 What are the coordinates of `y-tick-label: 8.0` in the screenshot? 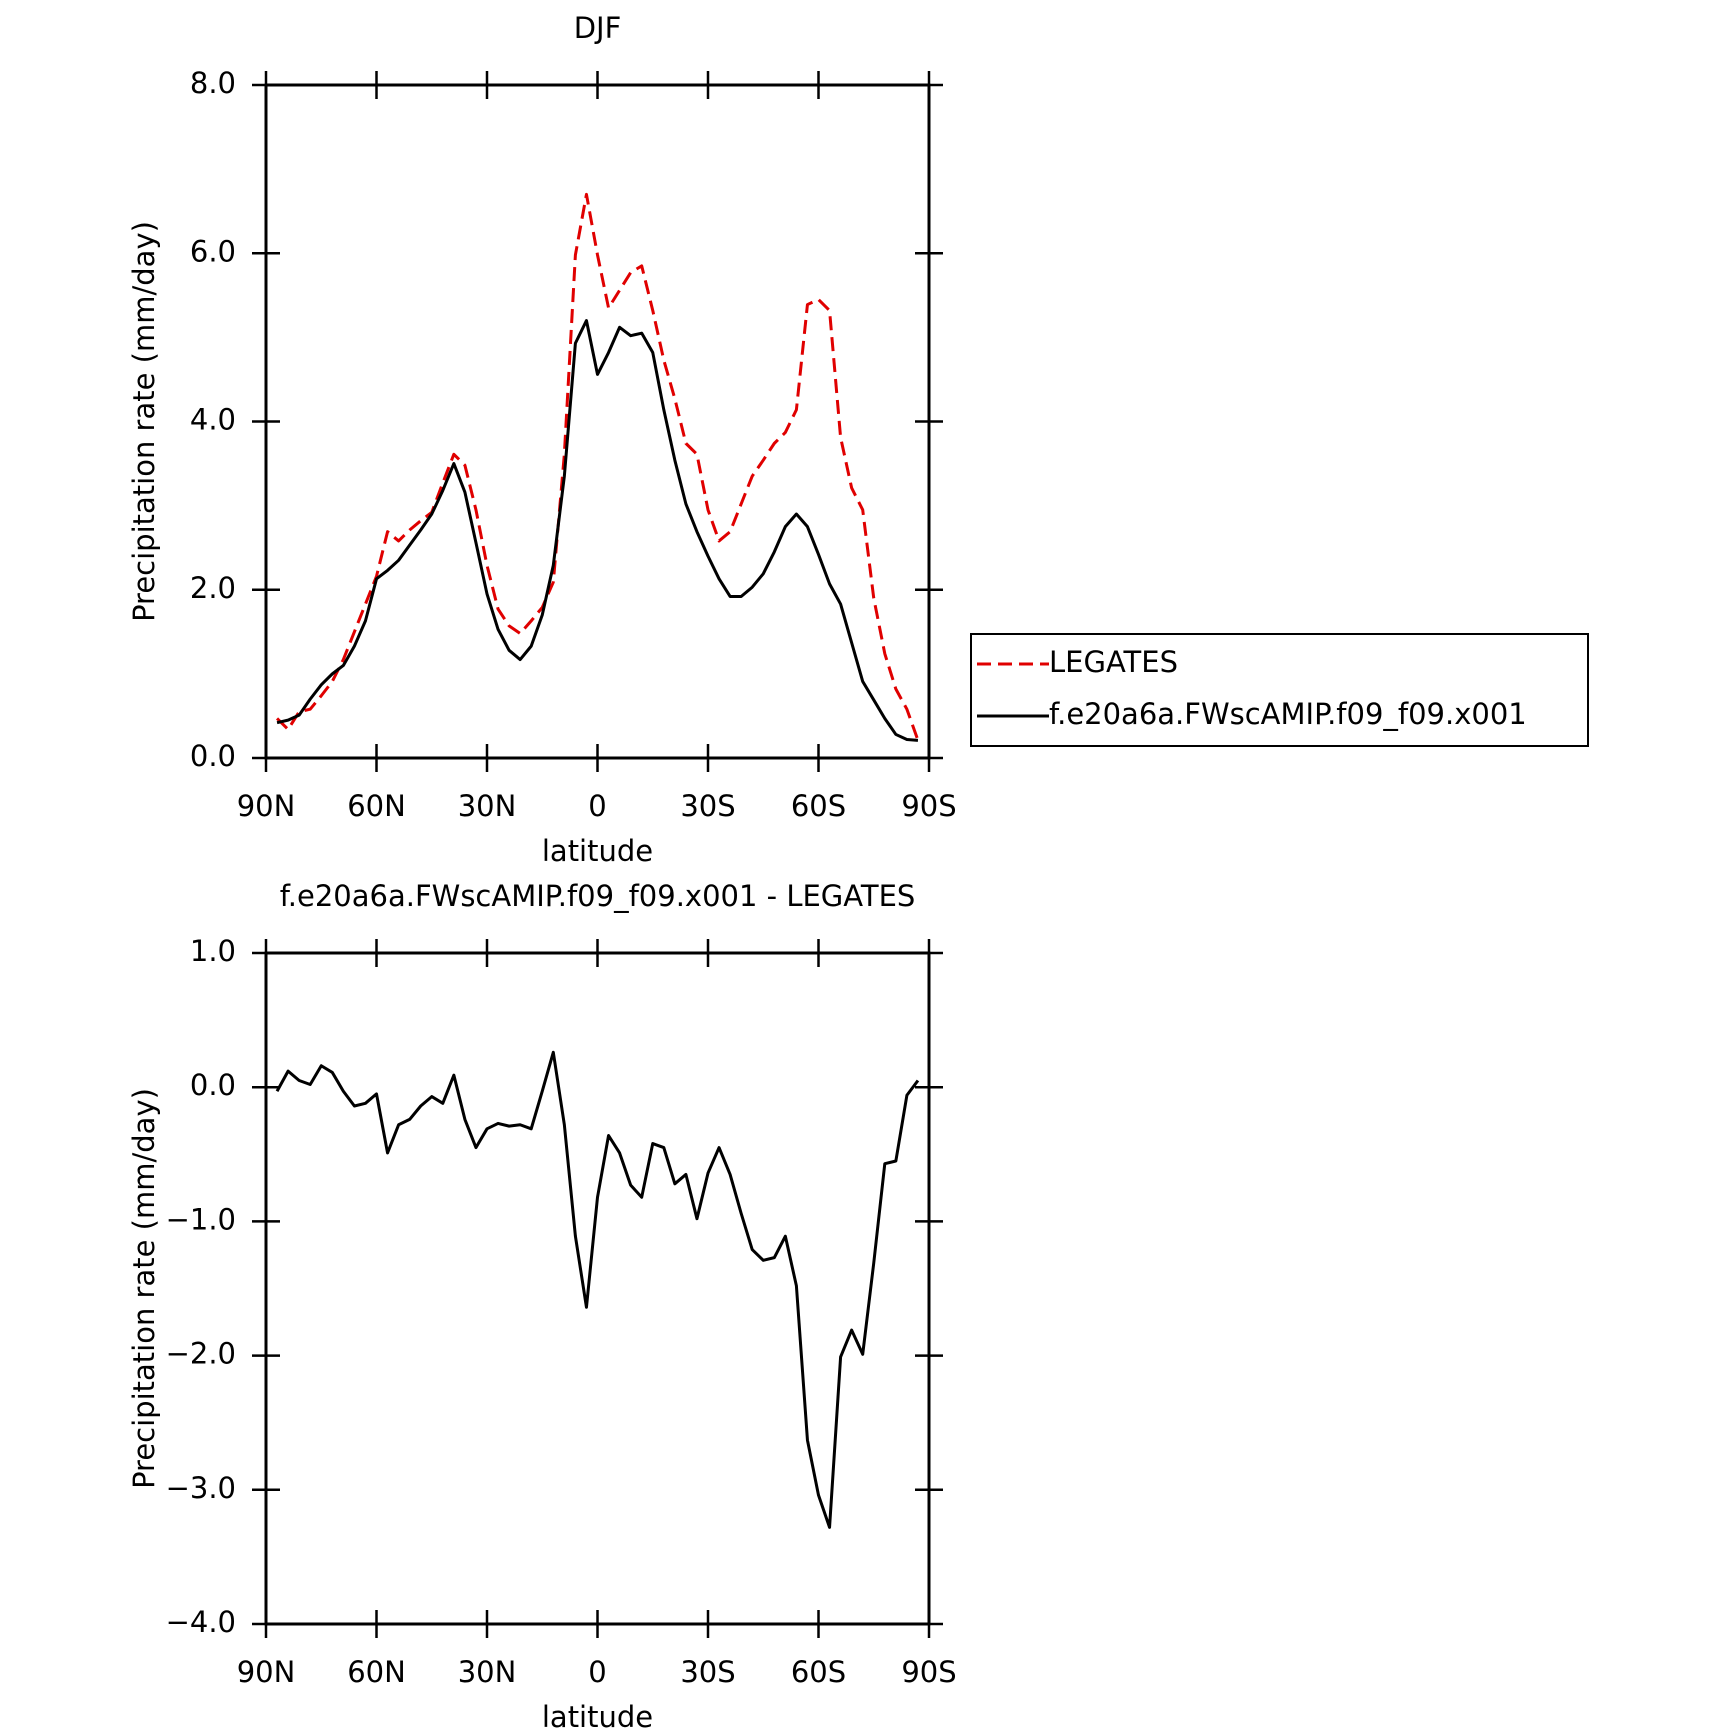 It's located at (213, 83).